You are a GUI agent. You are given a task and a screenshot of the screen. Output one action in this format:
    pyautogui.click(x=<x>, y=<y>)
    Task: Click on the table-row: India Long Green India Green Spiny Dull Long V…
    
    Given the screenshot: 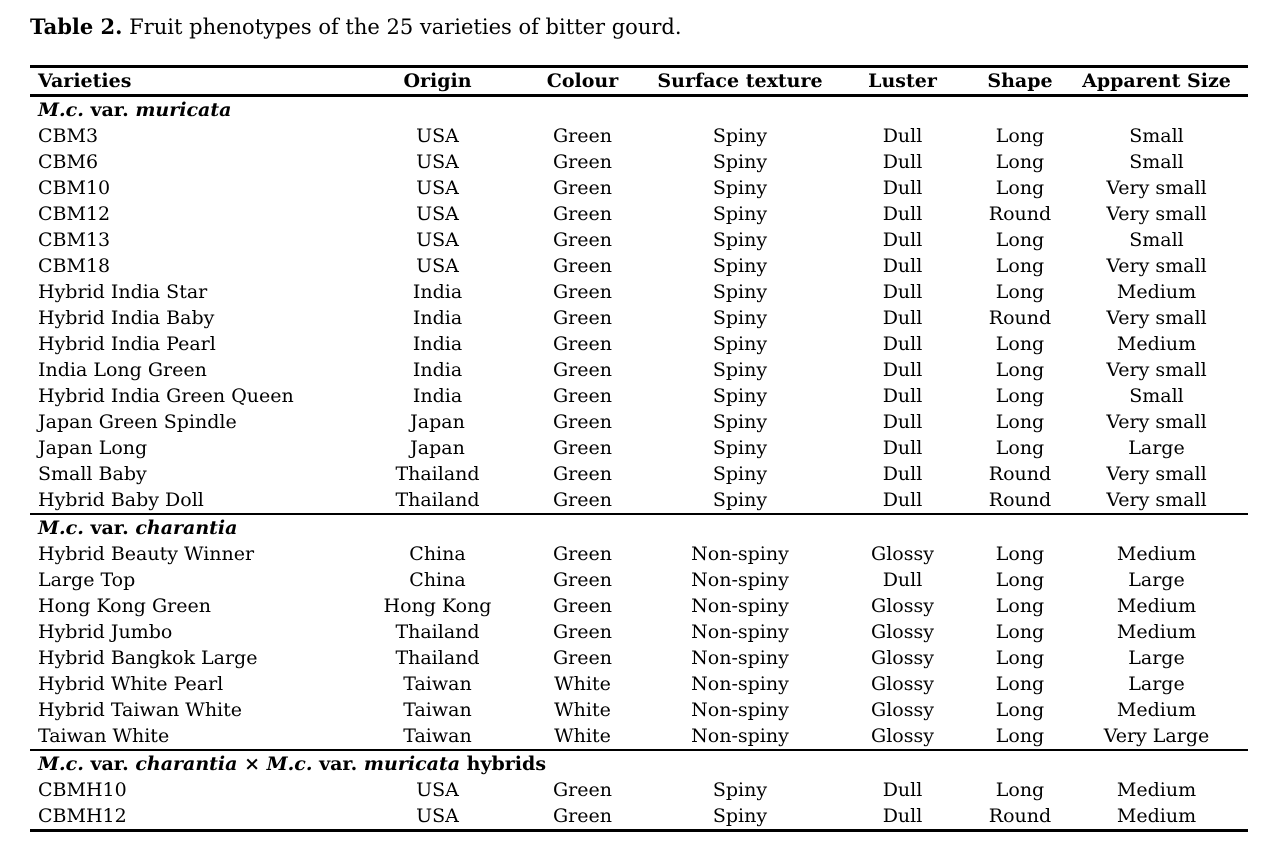 What is the action you would take?
    pyautogui.click(x=639, y=370)
    